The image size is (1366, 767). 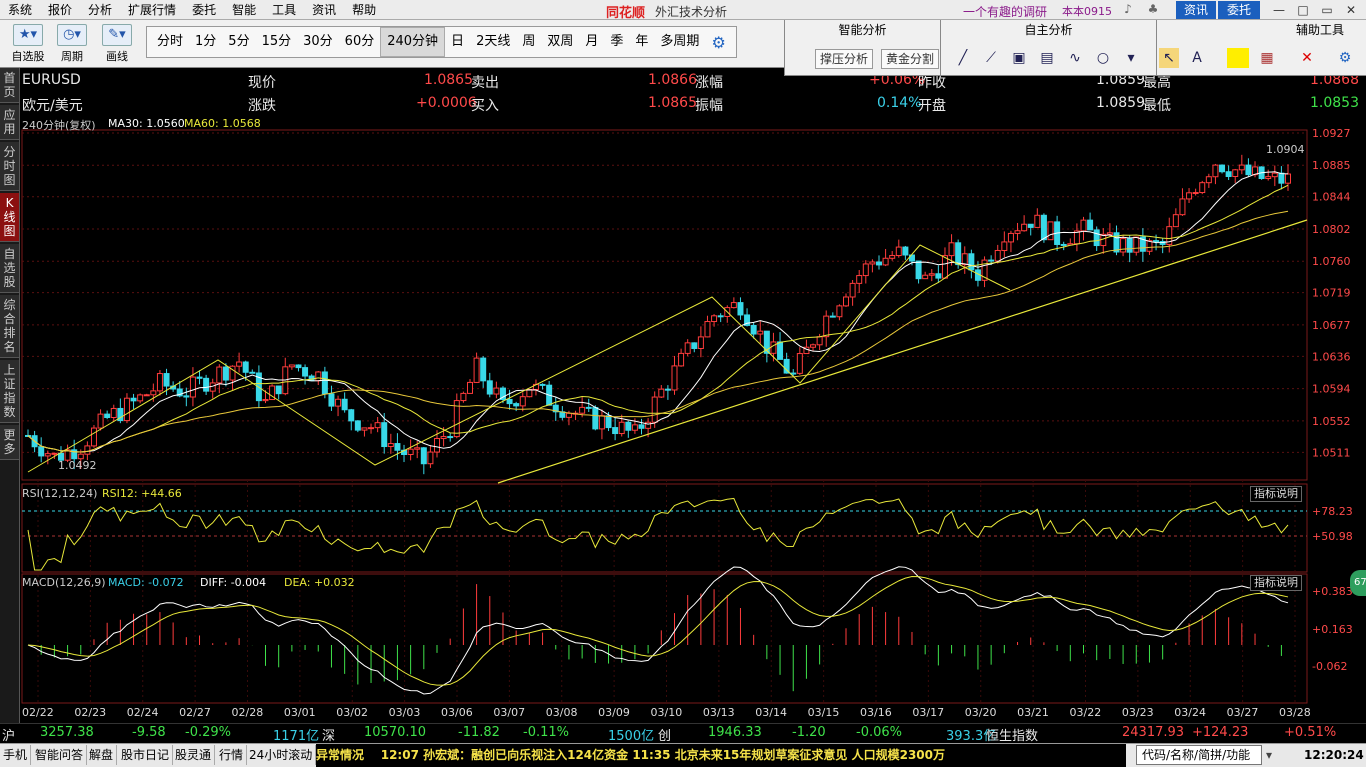 What do you see at coordinates (284, 9) in the screenshot?
I see `menu-item: 工具` at bounding box center [284, 9].